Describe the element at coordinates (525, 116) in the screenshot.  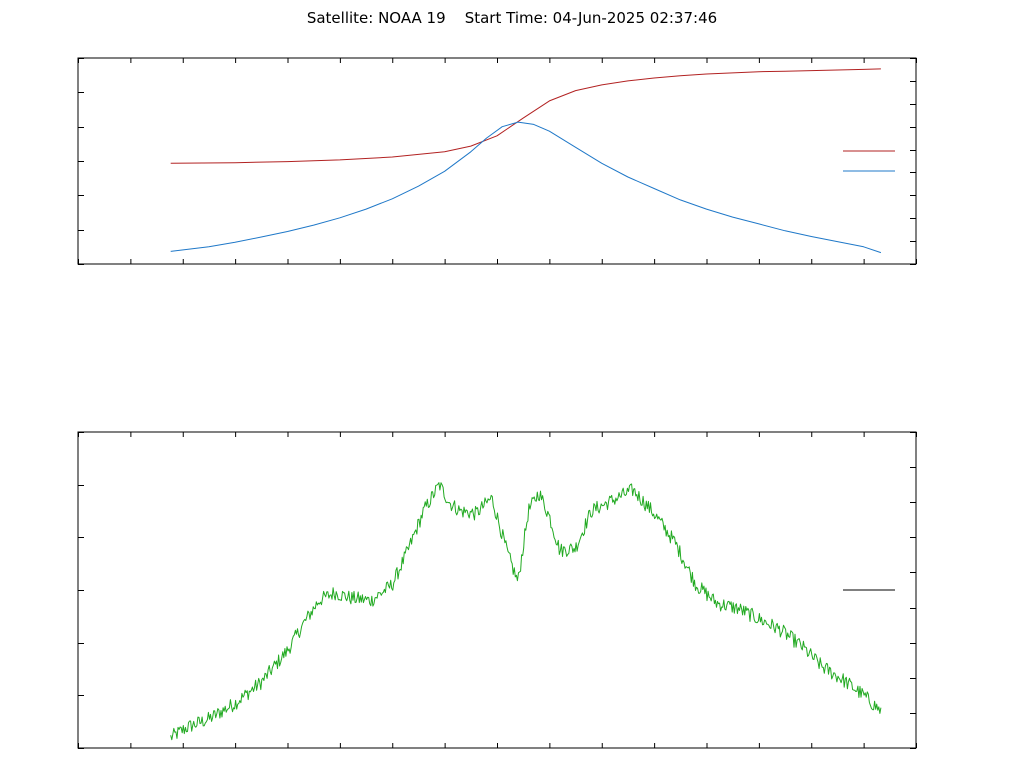
I see `series-line-azimuth` at that location.